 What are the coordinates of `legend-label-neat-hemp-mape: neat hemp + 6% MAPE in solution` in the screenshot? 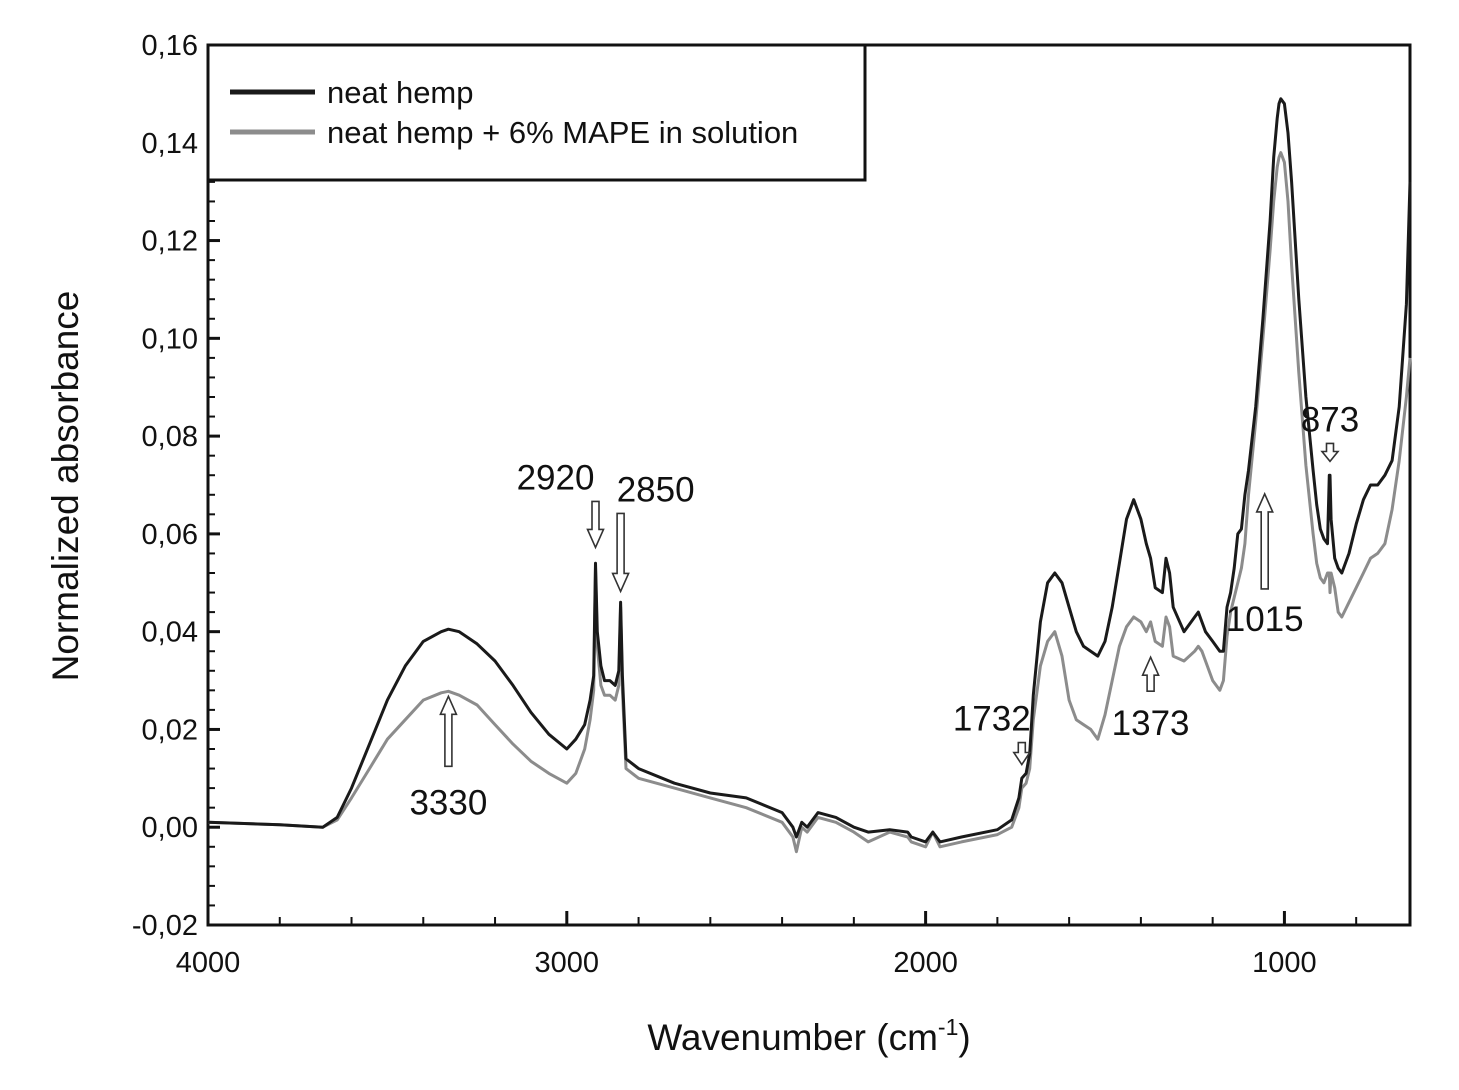 It's located at (562, 132).